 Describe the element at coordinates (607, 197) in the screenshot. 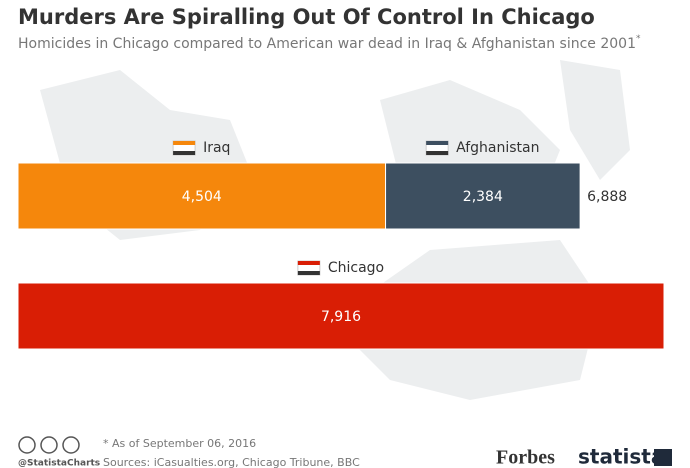

I see `total-label: 6,888` at that location.